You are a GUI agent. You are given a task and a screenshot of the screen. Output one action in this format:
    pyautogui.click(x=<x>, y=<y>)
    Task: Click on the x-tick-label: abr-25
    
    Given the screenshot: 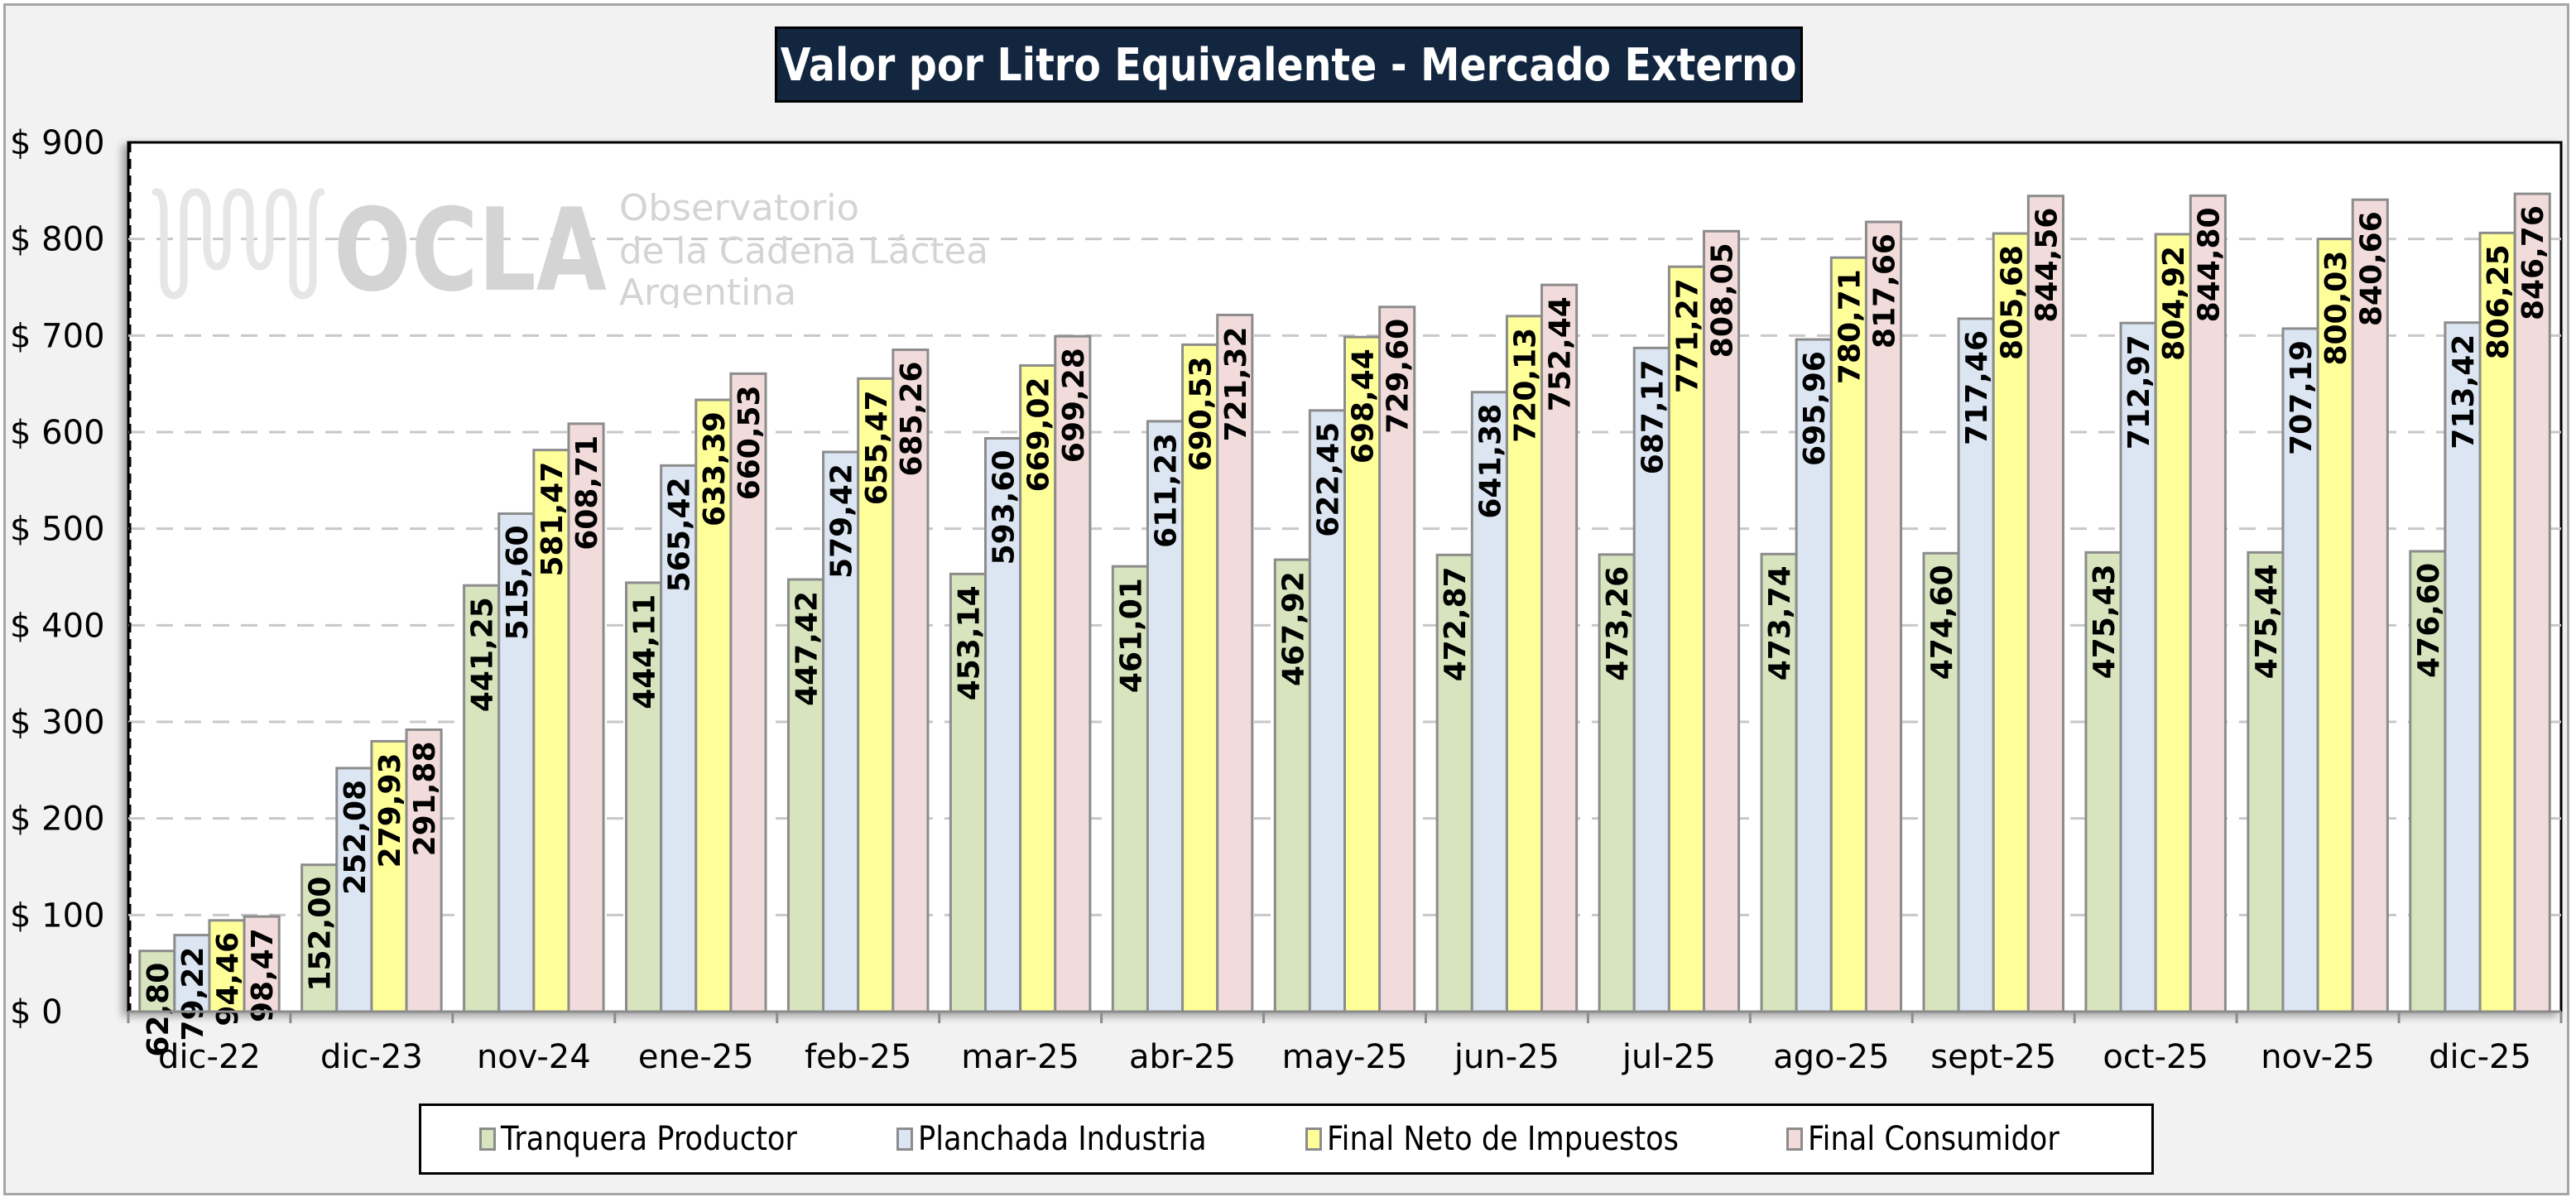 What is the action you would take?
    pyautogui.click(x=1182, y=1057)
    